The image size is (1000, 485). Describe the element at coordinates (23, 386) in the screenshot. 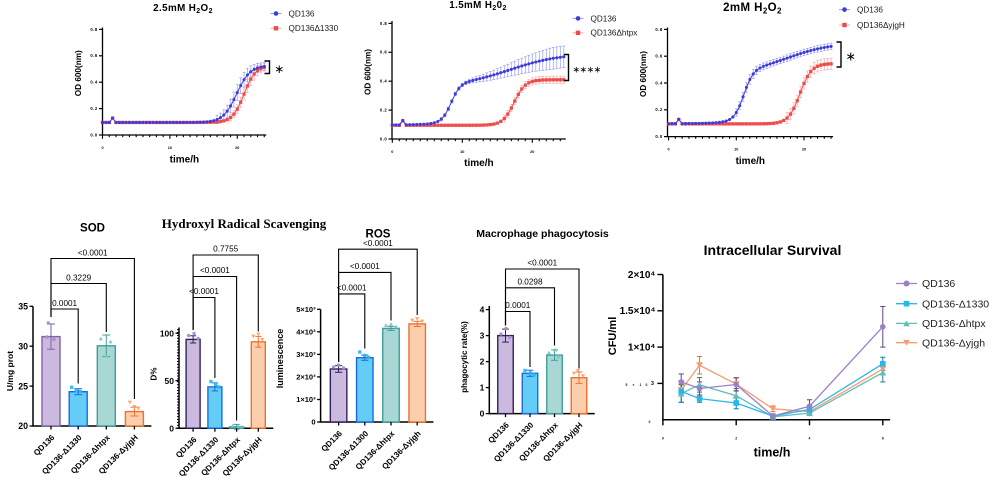

I see `svg-text: 25` at that location.